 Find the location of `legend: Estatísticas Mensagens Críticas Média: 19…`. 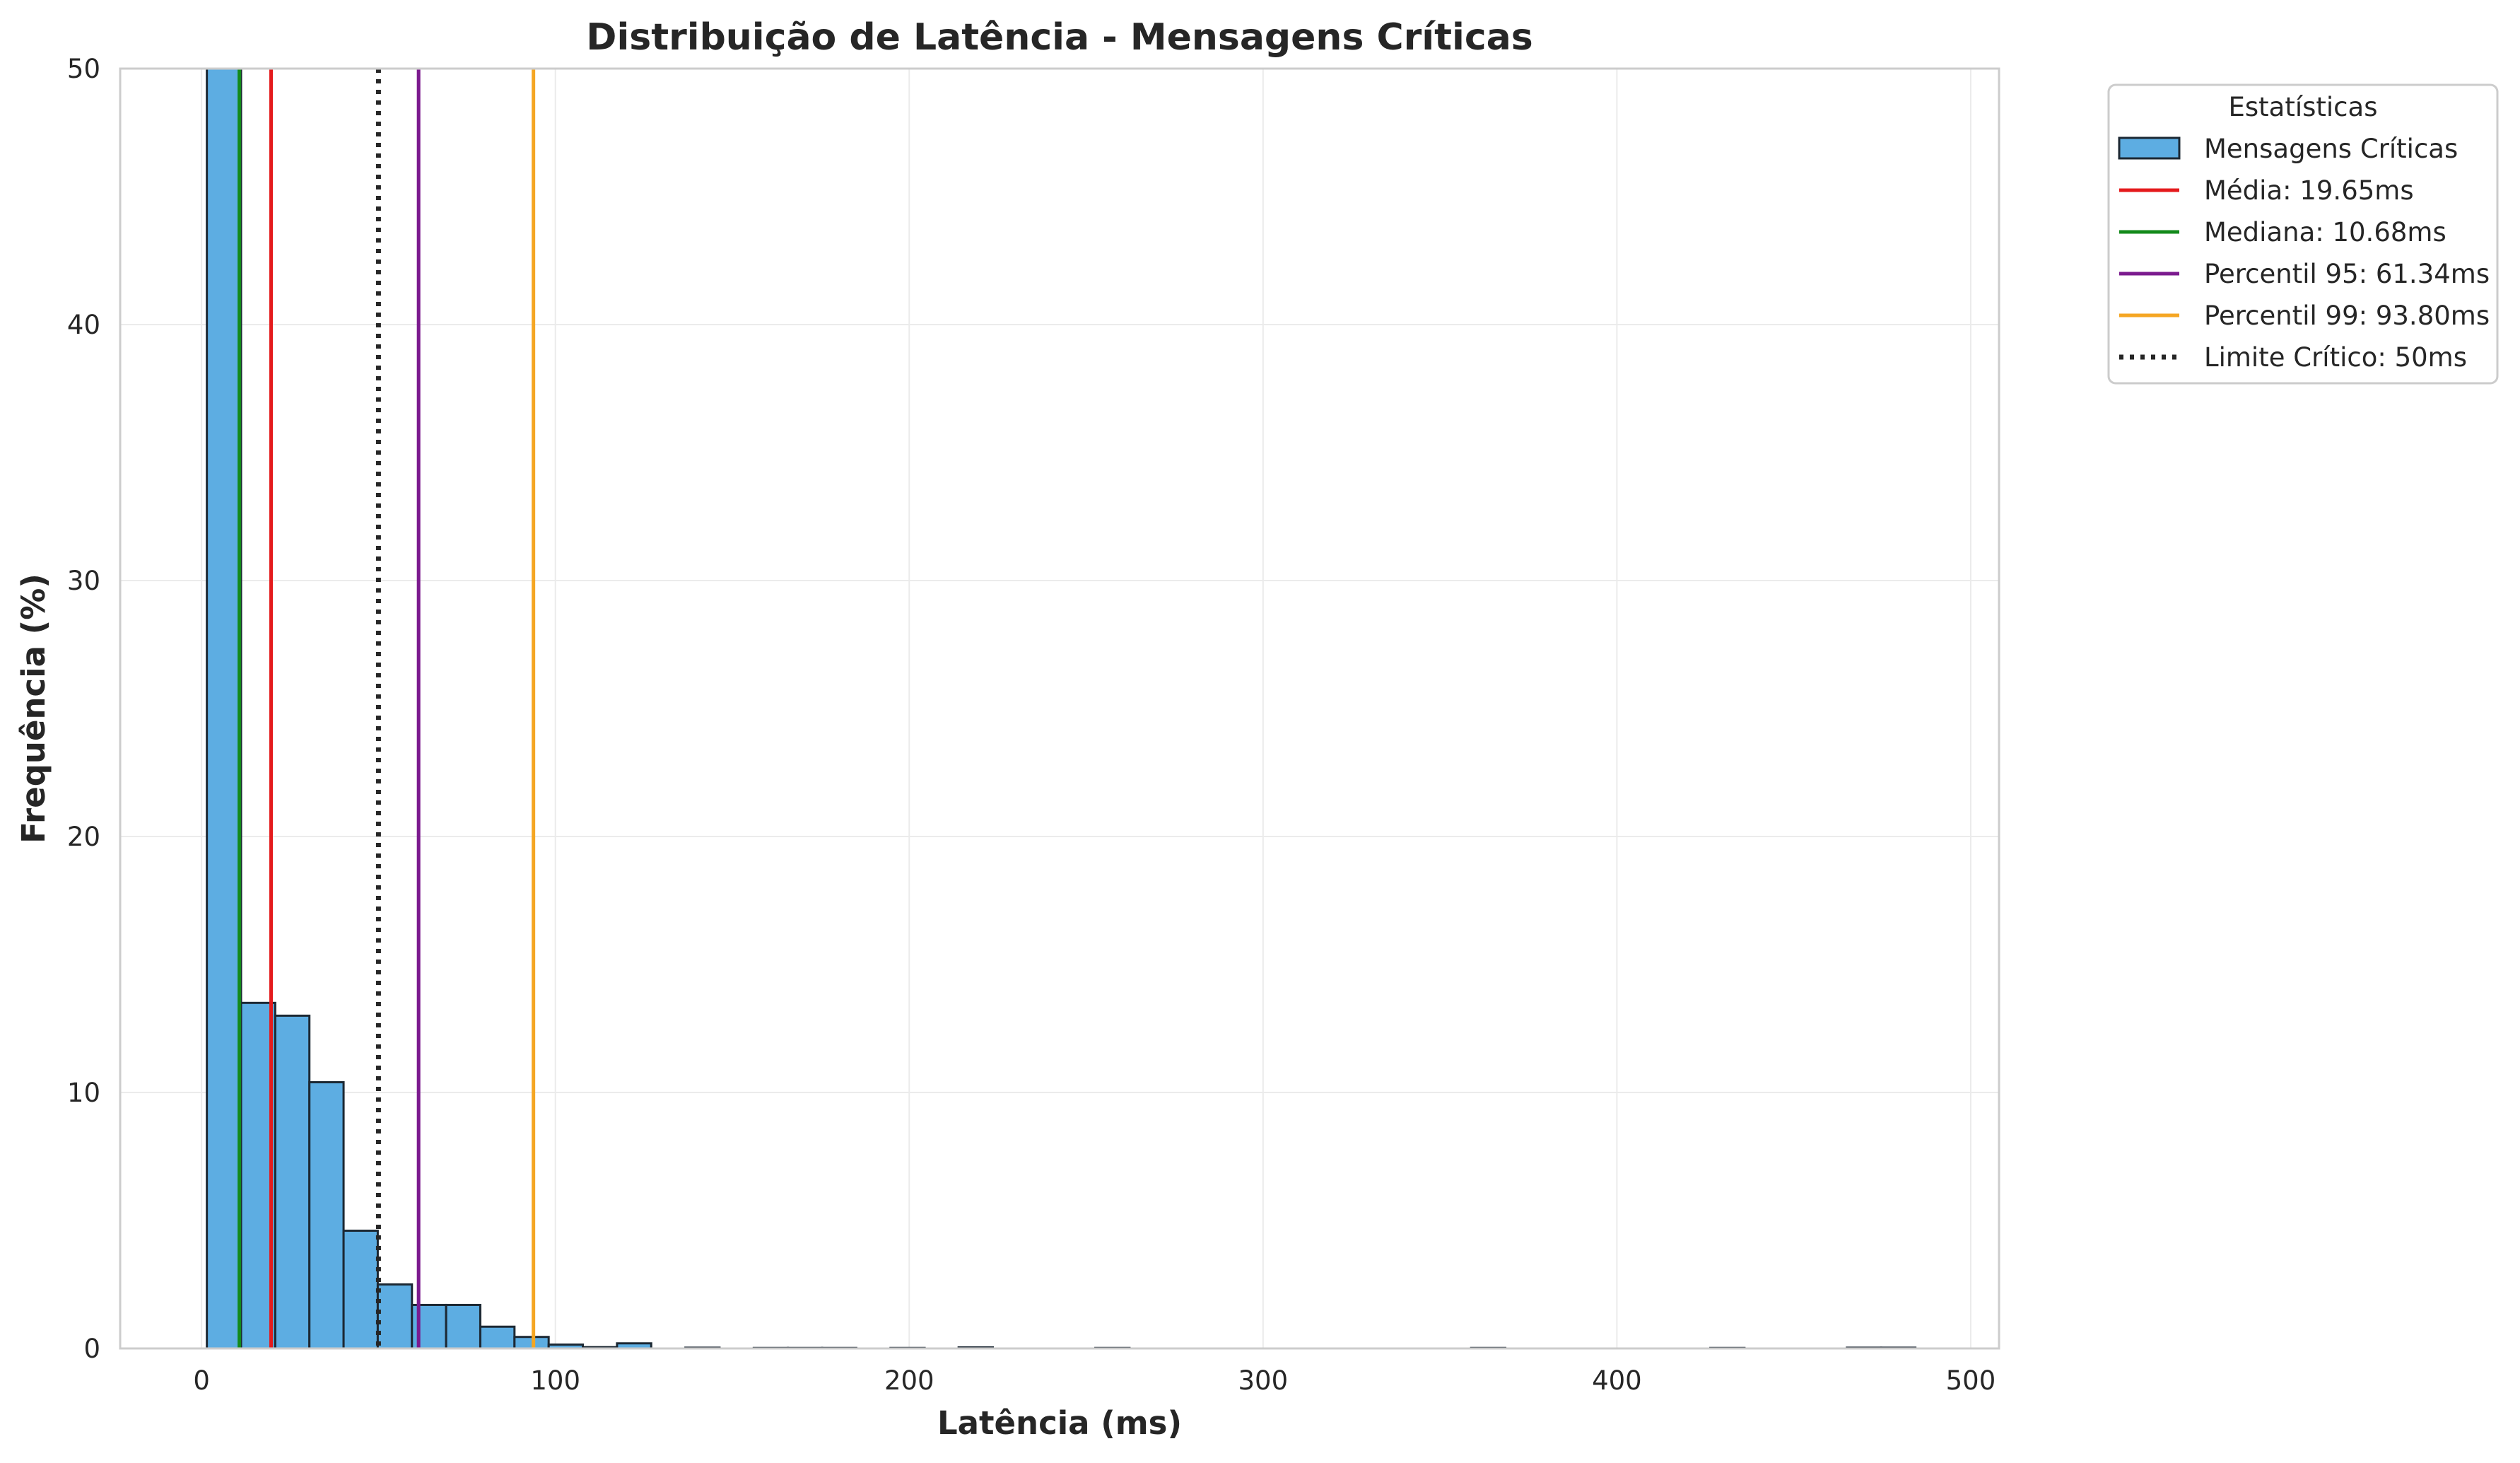

legend: Estatísticas Mensagens Críticas Média: 19… is located at coordinates (2303, 234).